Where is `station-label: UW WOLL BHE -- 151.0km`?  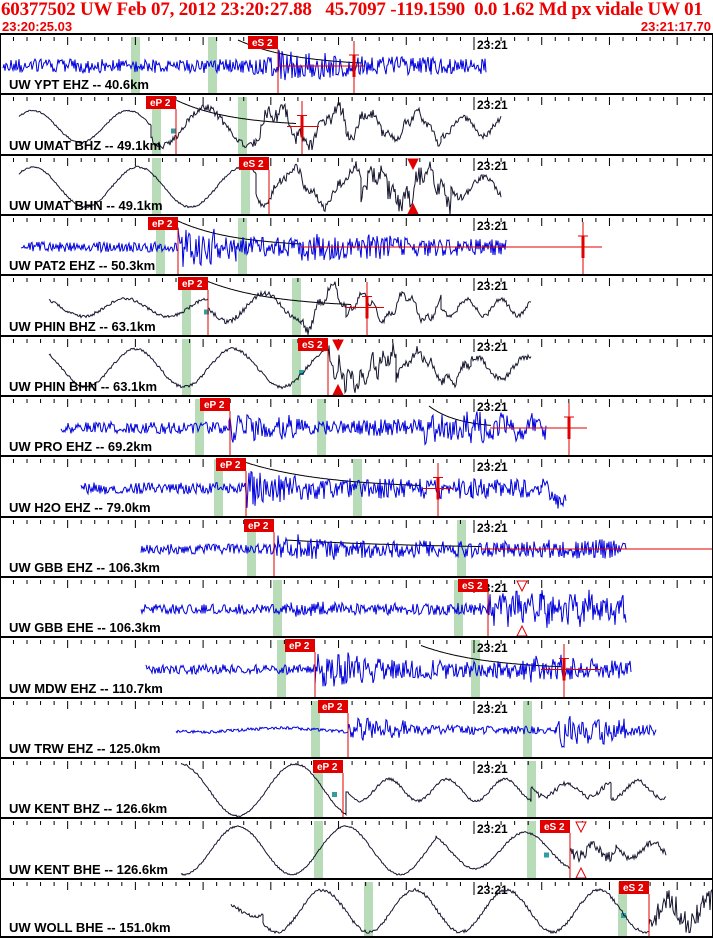
station-label: UW WOLL BHE -- 151.0km is located at coordinates (90, 927).